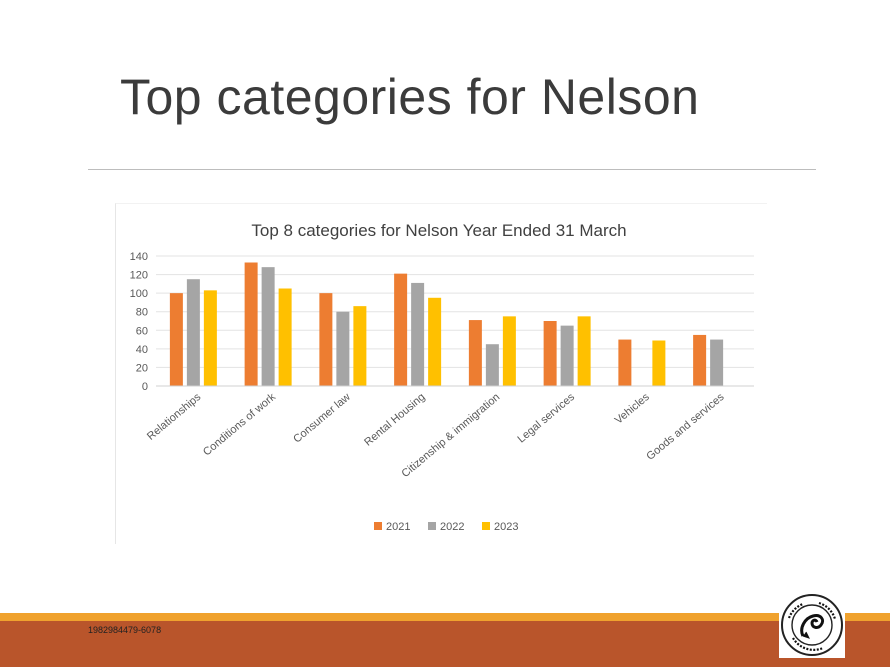 Image resolution: width=890 pixels, height=667 pixels. I want to click on x-tick-label: Goods and services, so click(685, 427).